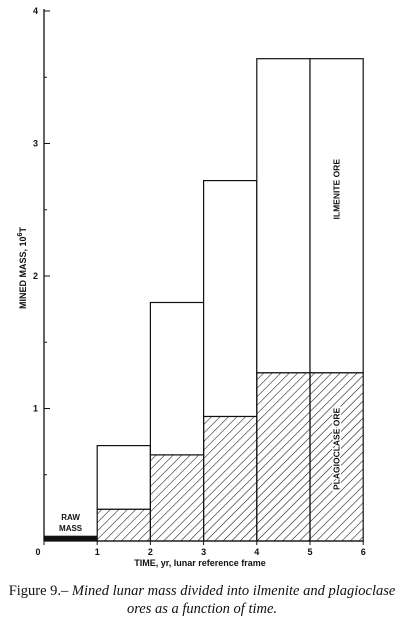 The width and height of the screenshot is (402, 622). Describe the element at coordinates (150, 552) in the screenshot. I see `x-tick-label-2: 2` at that location.